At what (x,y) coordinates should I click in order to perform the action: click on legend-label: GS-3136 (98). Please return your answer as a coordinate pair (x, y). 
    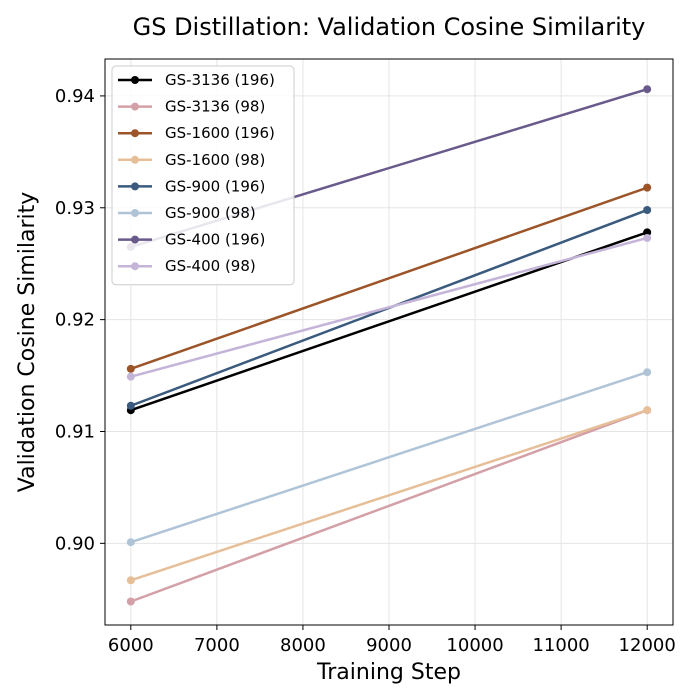
    Looking at the image, I should click on (215, 107).